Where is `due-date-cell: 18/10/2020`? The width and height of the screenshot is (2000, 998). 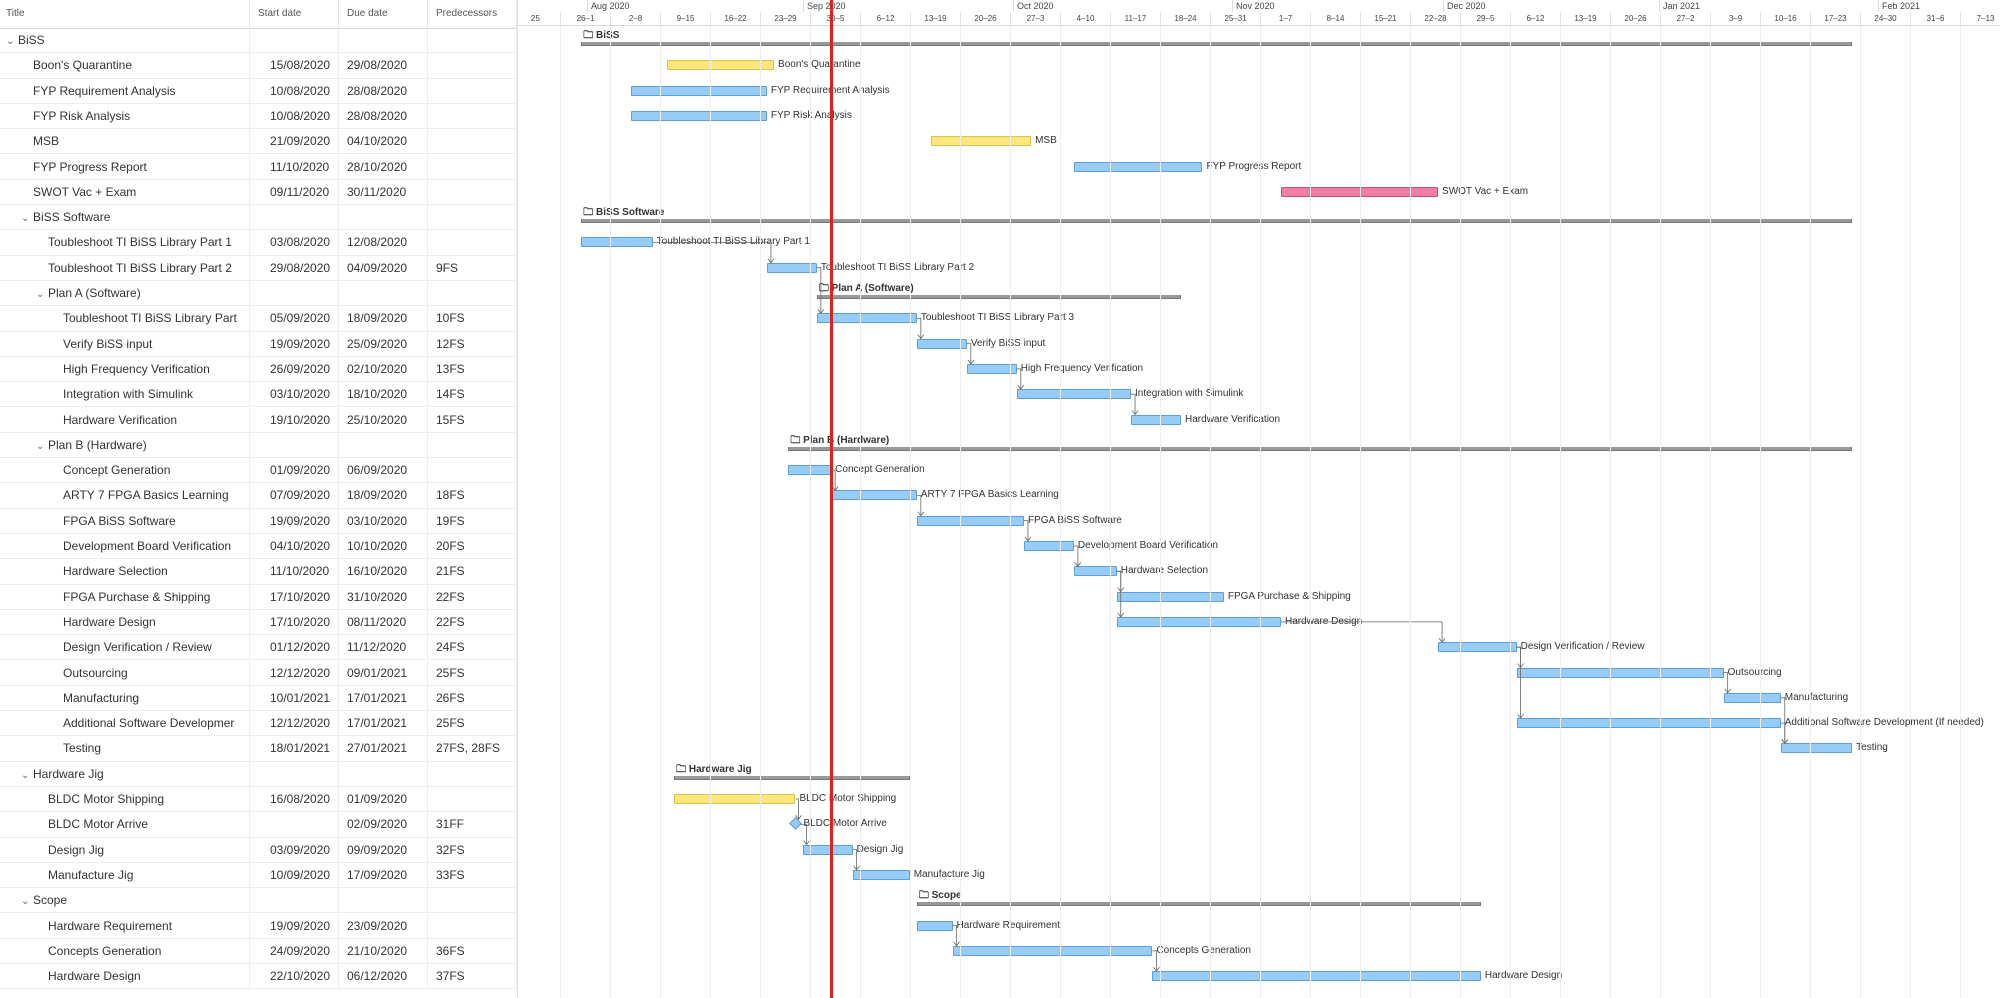 due-date-cell: 18/10/2020 is located at coordinates (383, 395).